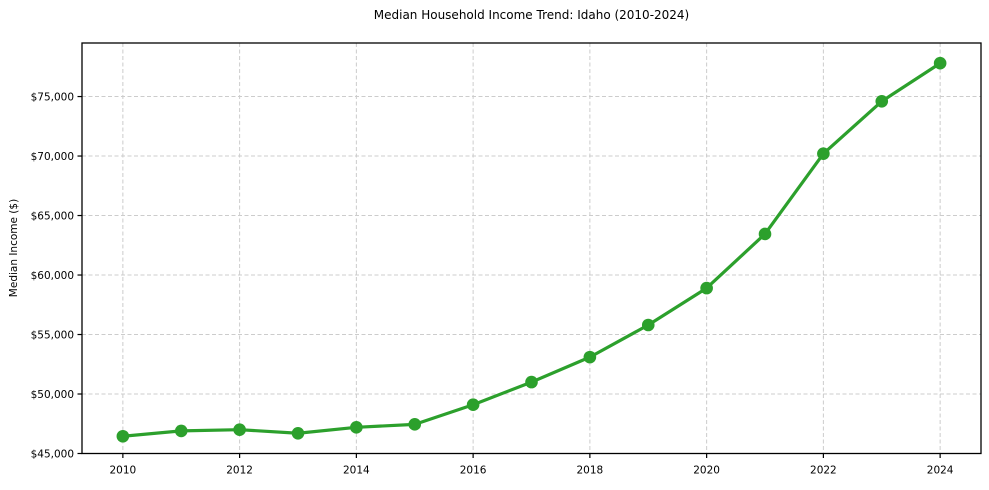 The height and width of the screenshot is (490, 989). I want to click on x-tick-label: 2014, so click(356, 471).